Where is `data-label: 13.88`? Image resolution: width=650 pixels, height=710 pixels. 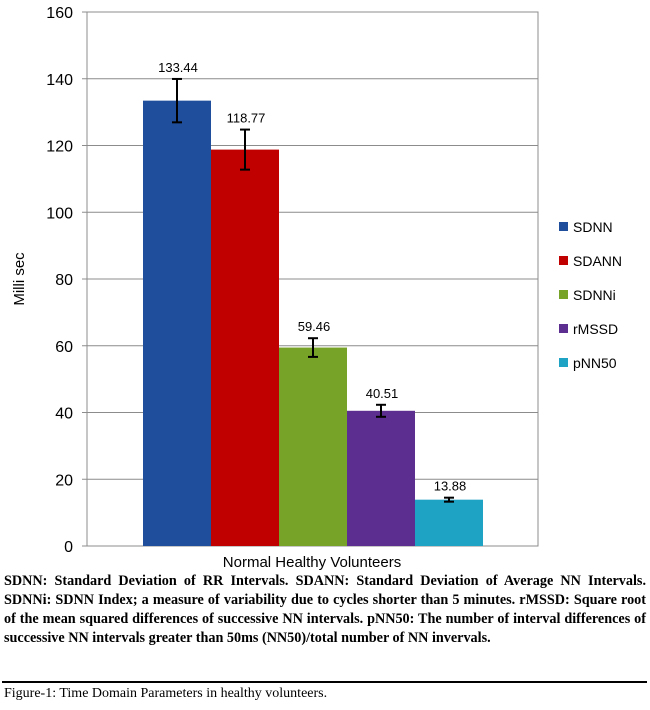 data-label: 13.88 is located at coordinates (450, 486).